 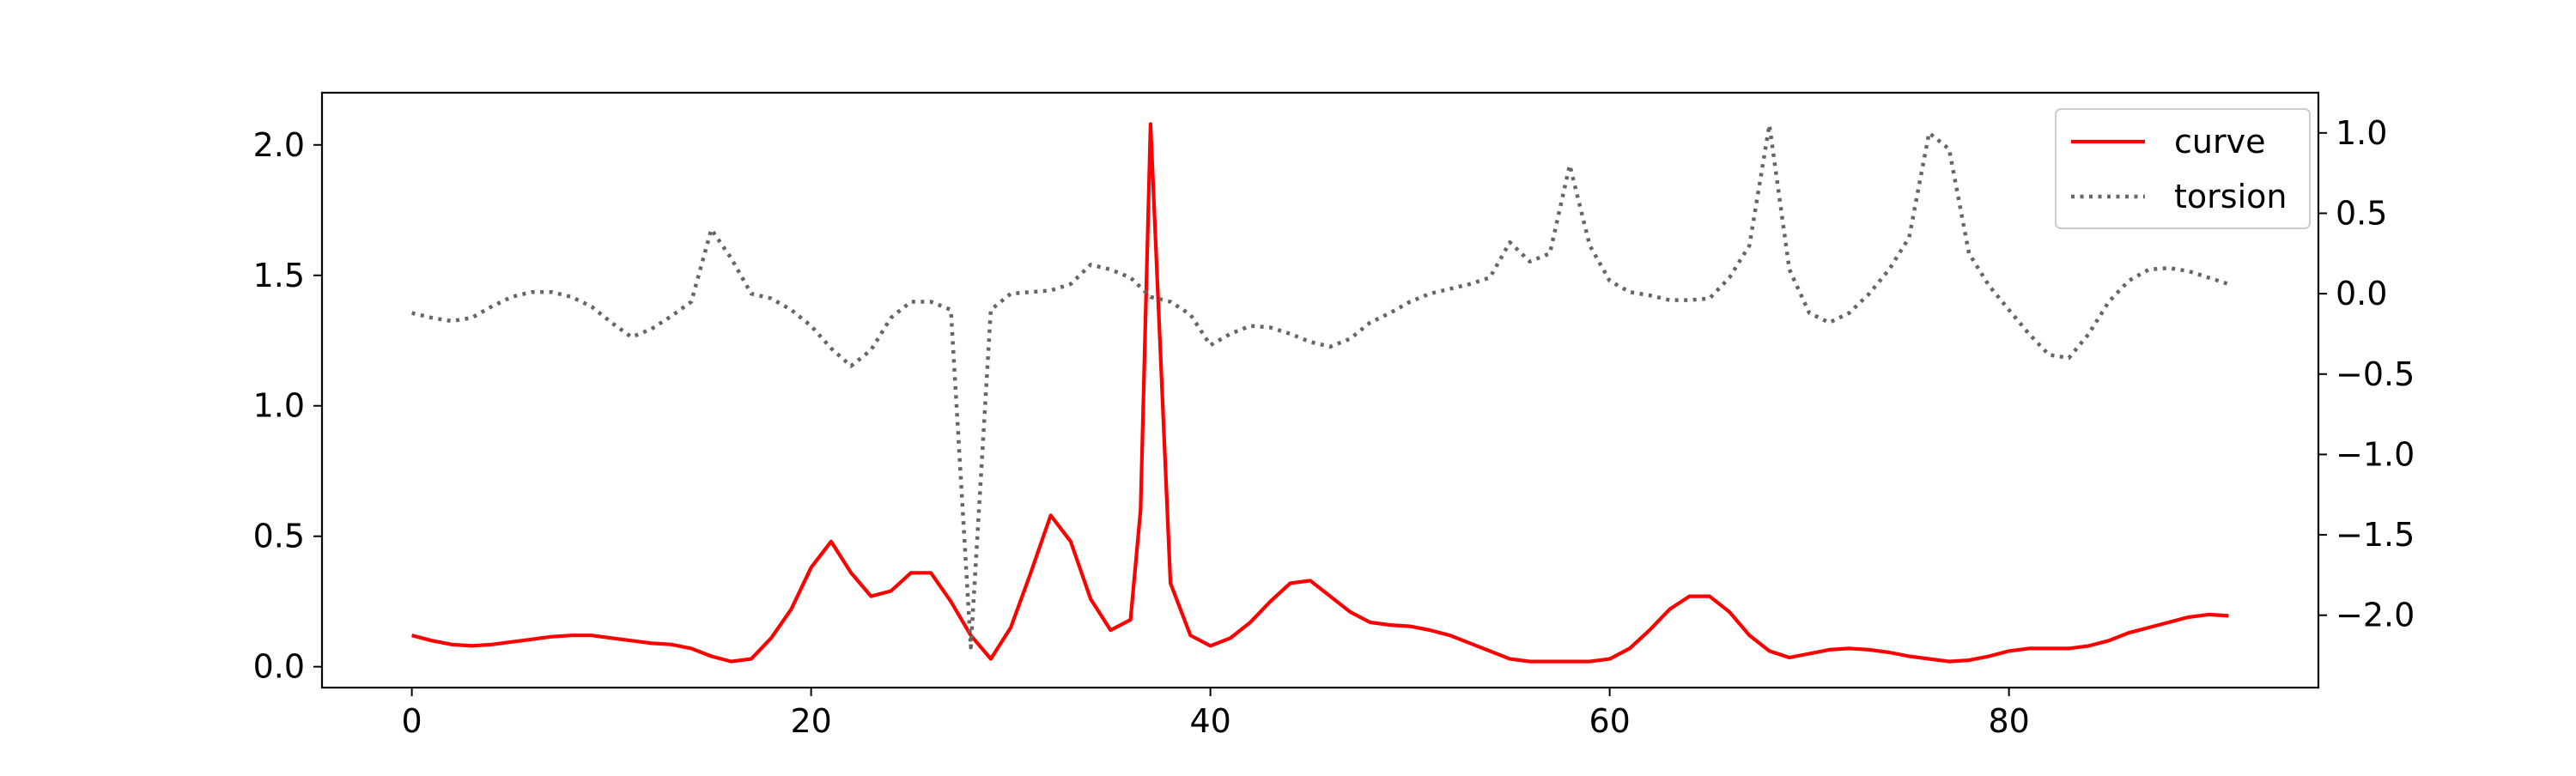 I want to click on y-axis-right: −2.0 −1.5 −1.0 −0.5 0.0 0.5 1.0, so click(x=2367, y=374).